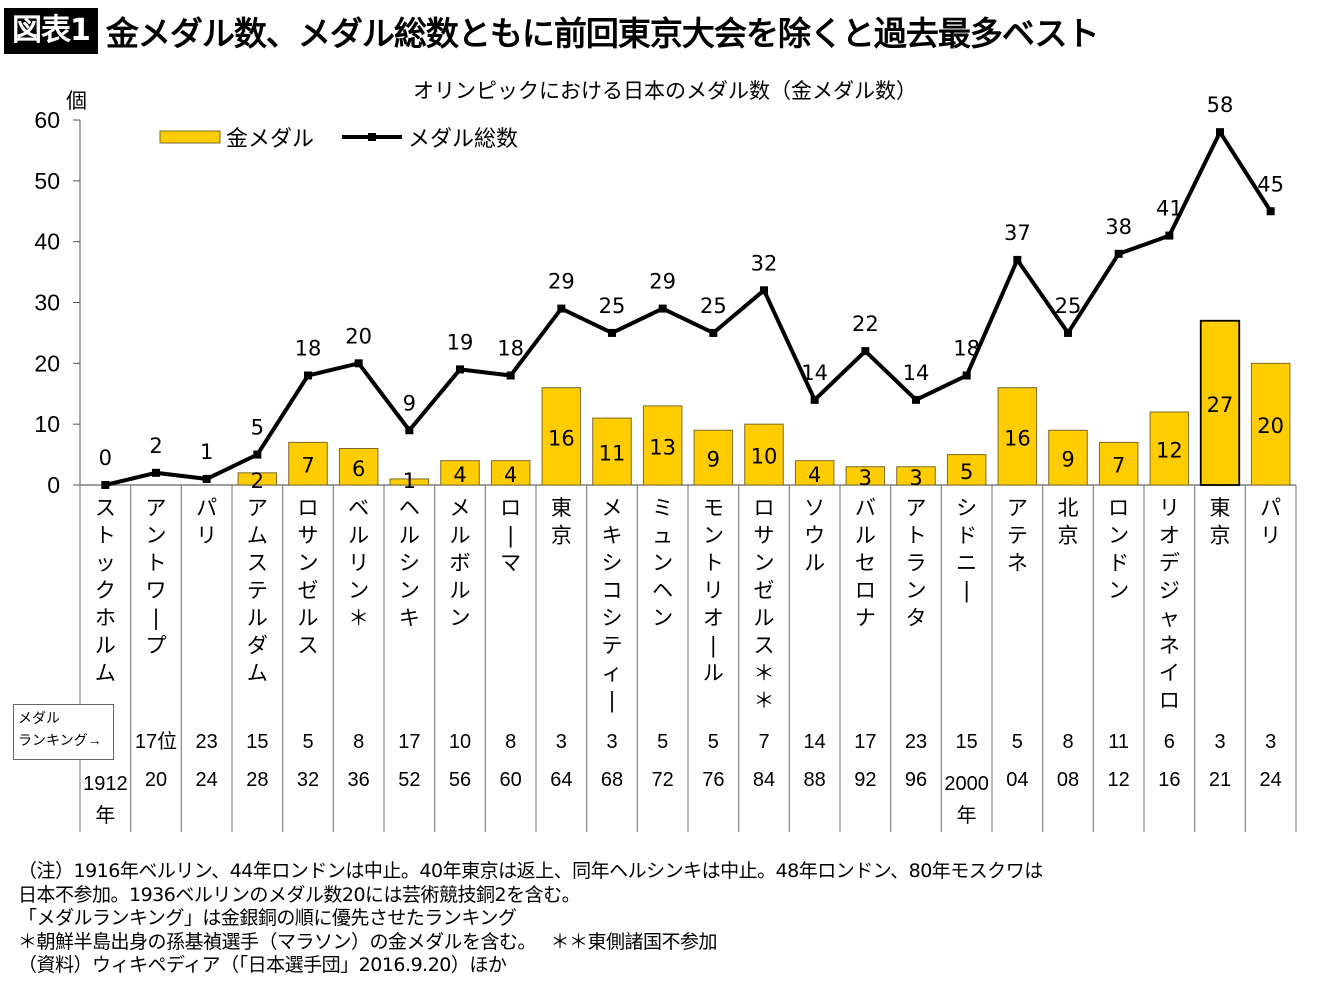 This screenshot has height=1002, width=1340. I want to click on category-label-char: モ, so click(713, 508).